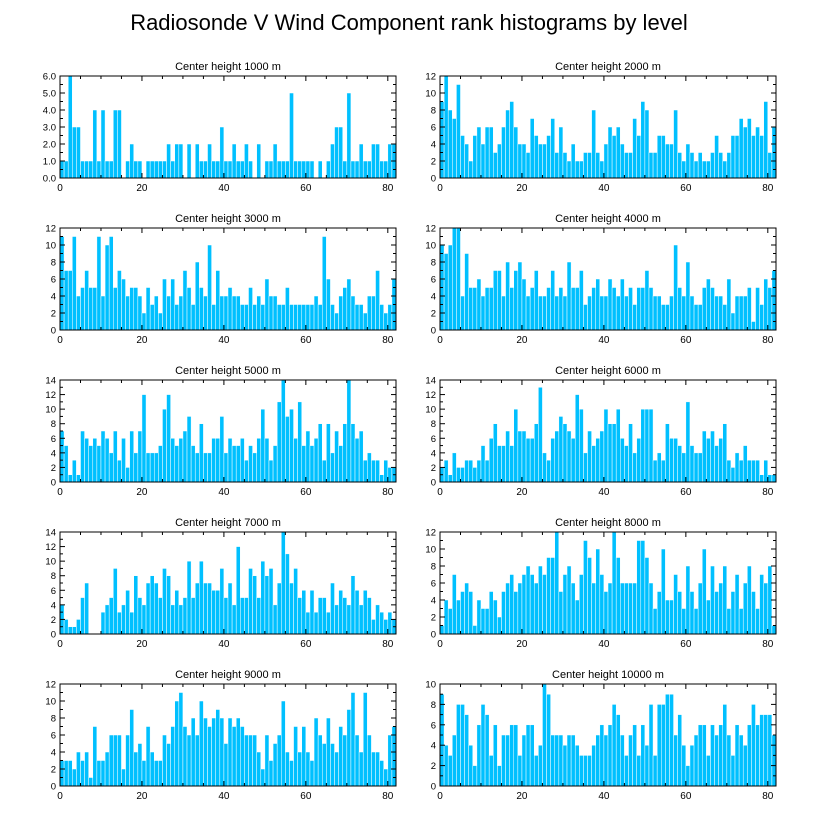  Describe the element at coordinates (53, 719) in the screenshot. I see `y-tick-label: 8` at that location.